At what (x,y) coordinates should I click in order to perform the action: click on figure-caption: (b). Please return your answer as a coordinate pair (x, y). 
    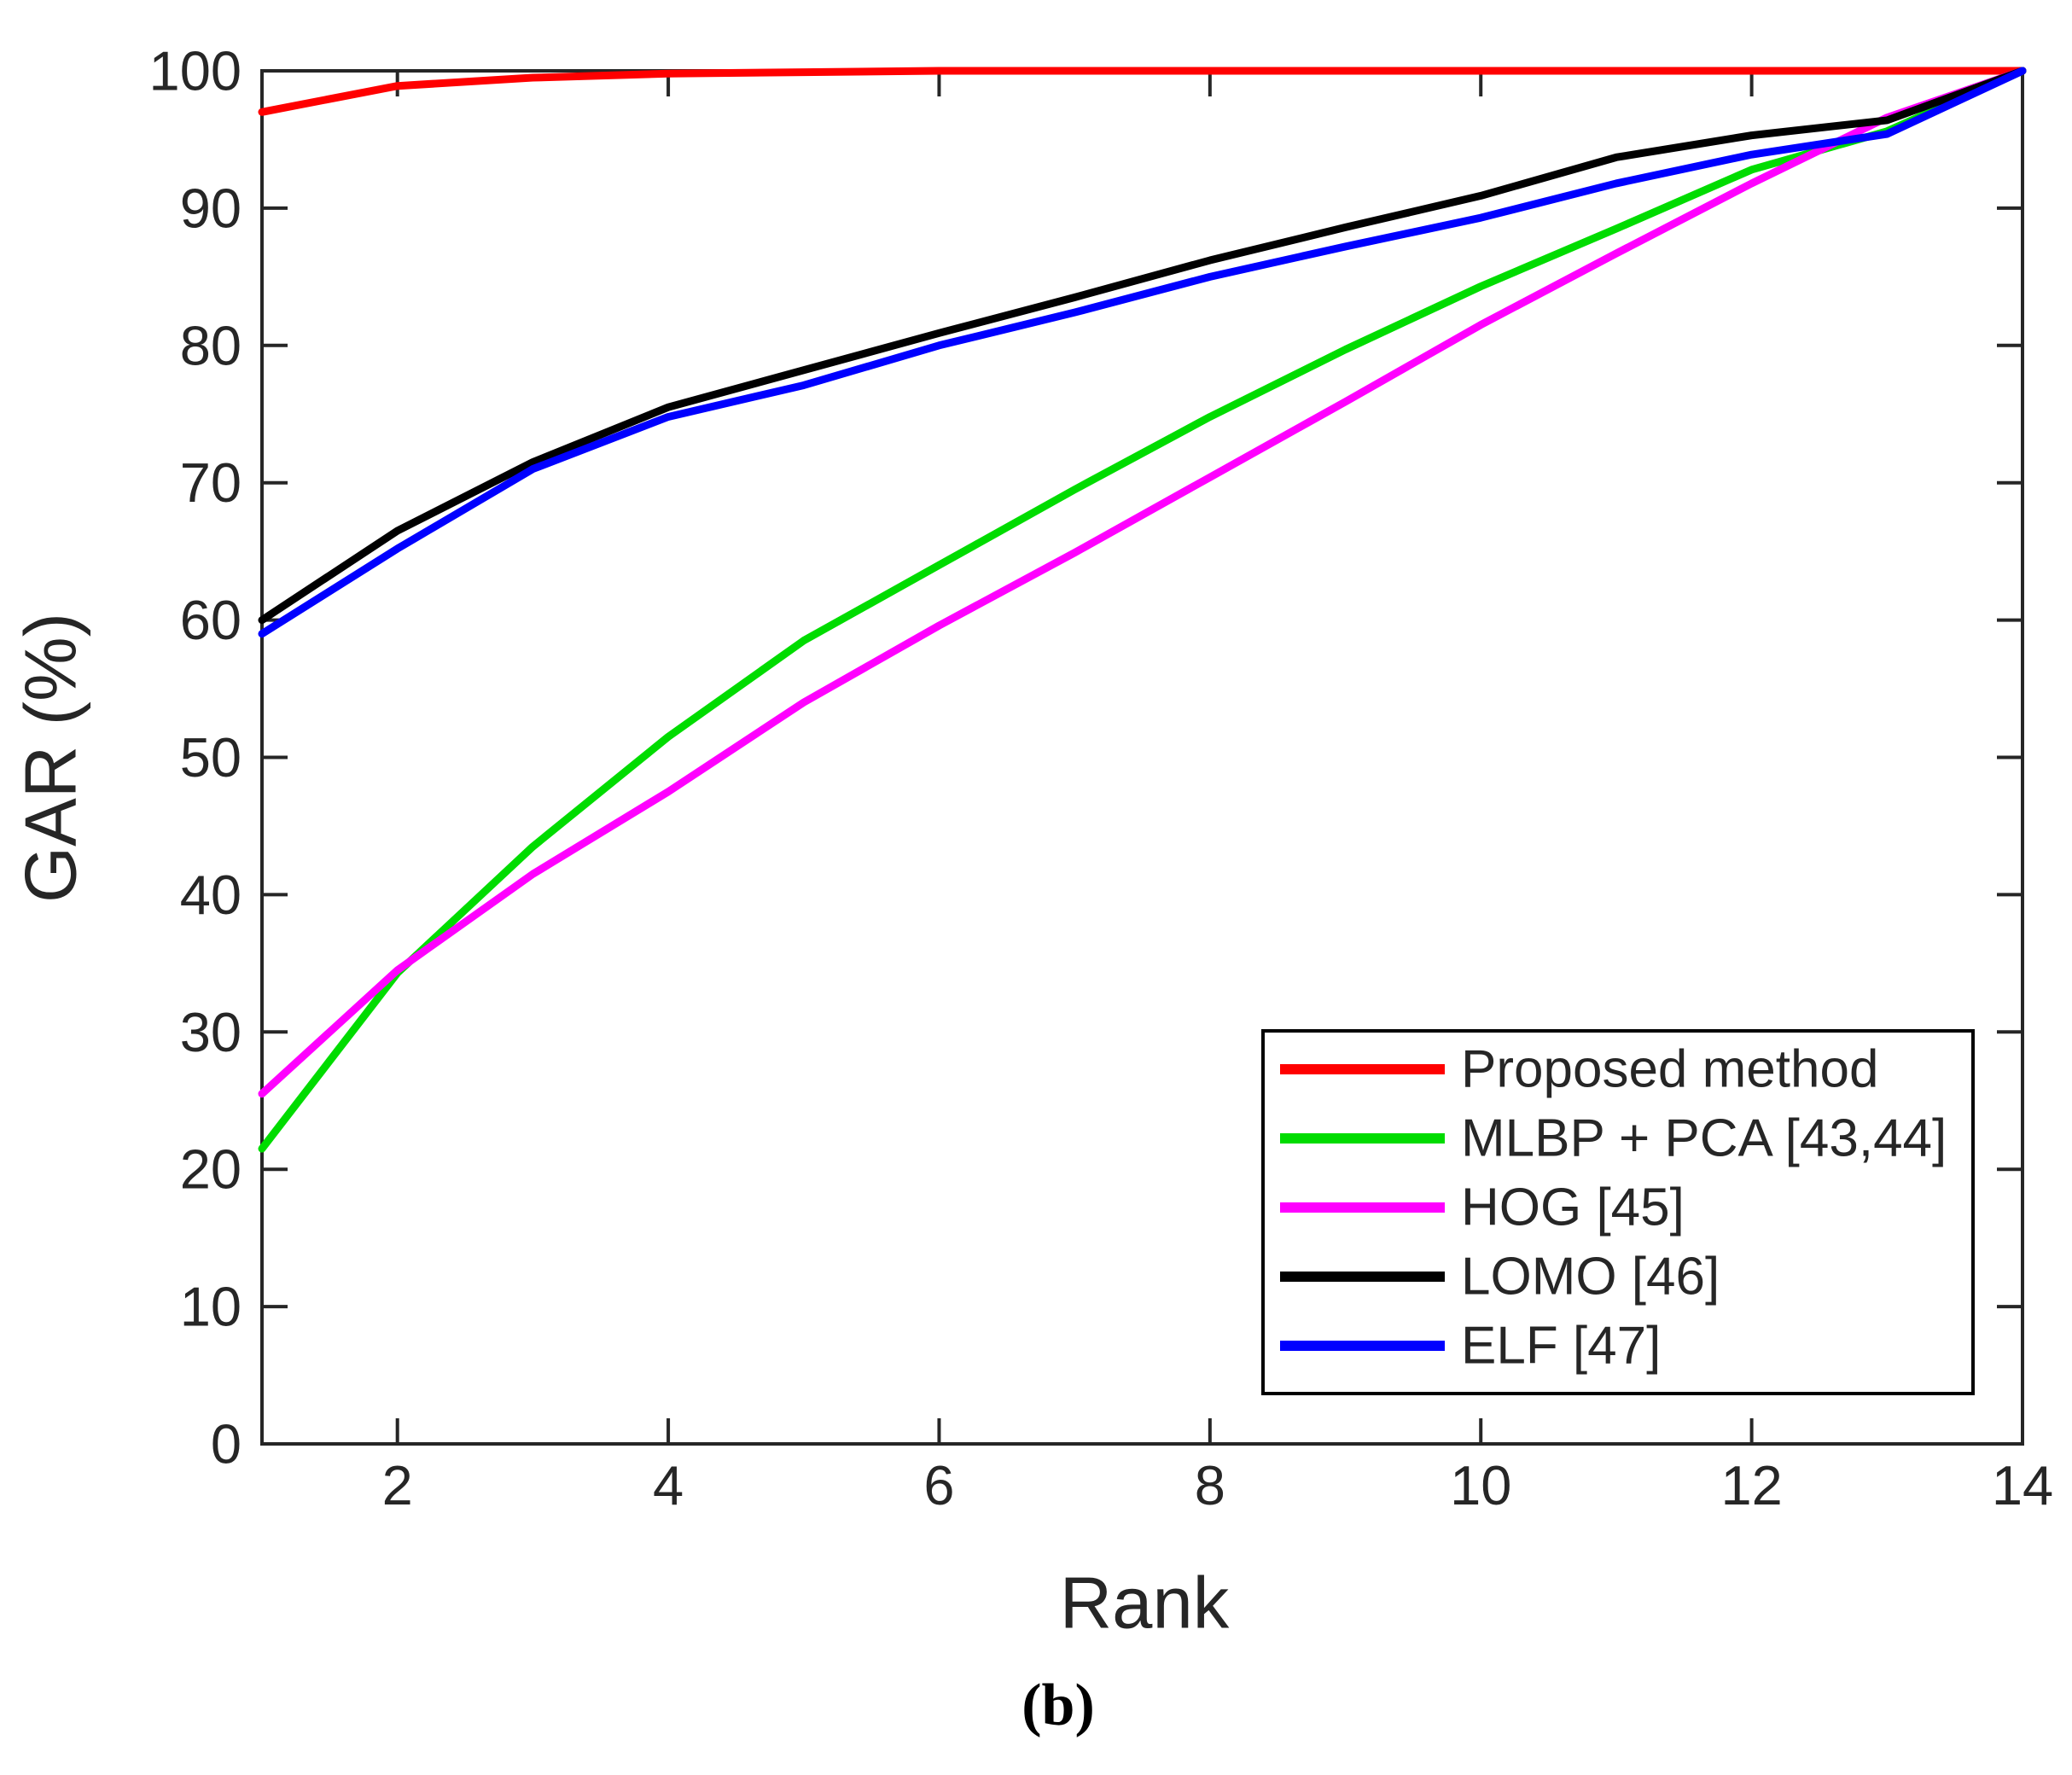
    Looking at the image, I should click on (1058, 1705).